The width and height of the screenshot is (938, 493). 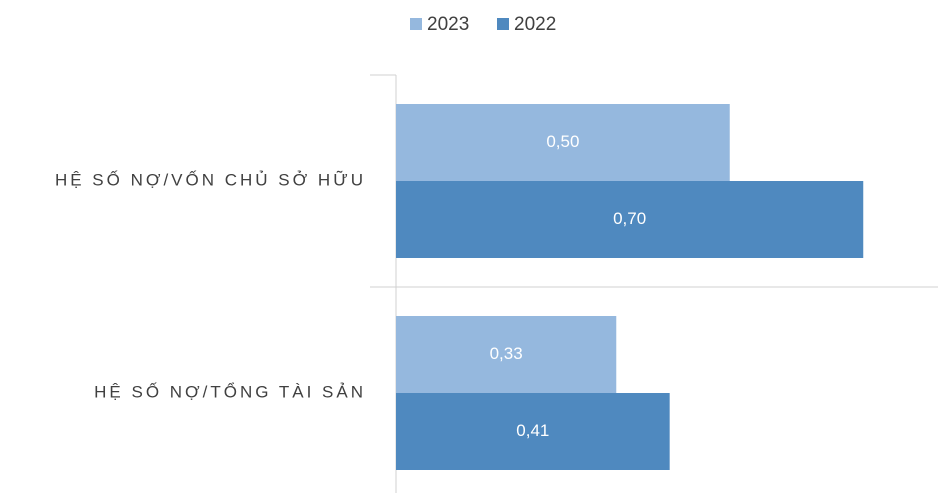 I want to click on legend-label: 2022, so click(x=535, y=24).